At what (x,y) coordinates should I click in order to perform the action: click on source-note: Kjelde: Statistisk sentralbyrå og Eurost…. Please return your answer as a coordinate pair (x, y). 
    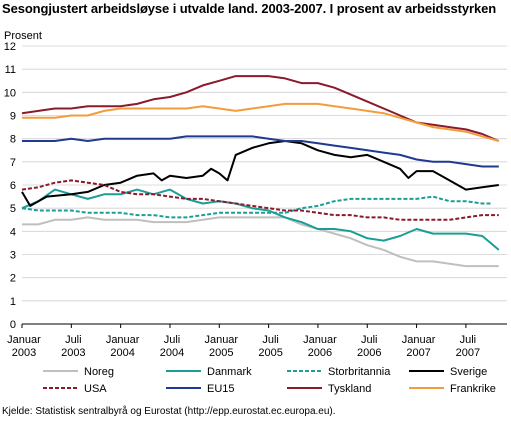
    Looking at the image, I should click on (169, 411).